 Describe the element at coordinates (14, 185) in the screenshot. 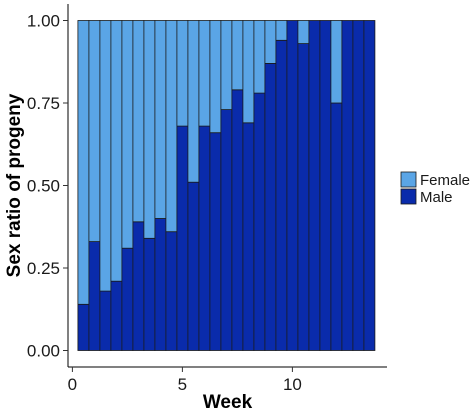

I see `y-axis-title: Sex ratio of progeny` at that location.